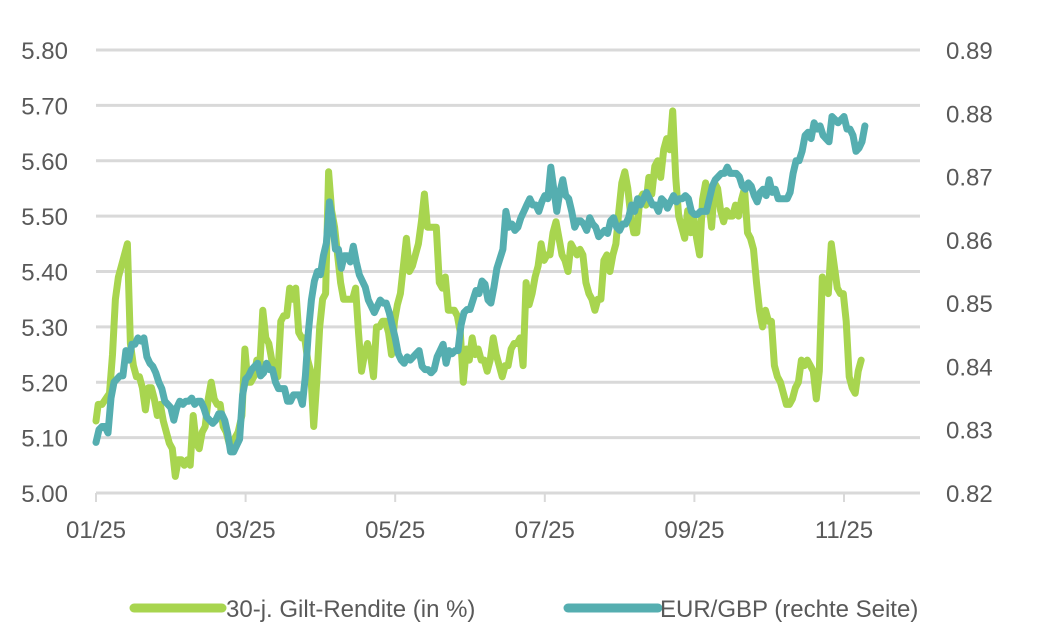 The width and height of the screenshot is (1064, 639). Describe the element at coordinates (493, 517) in the screenshot. I see `x-axis: 01/25 03/25 05/25 07/25 09/25 11/25` at that location.